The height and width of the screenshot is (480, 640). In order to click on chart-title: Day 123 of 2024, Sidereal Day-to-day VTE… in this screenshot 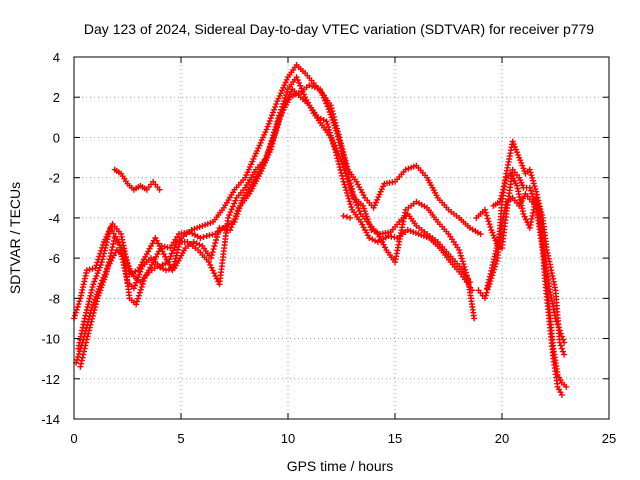, I will do `click(339, 29)`.